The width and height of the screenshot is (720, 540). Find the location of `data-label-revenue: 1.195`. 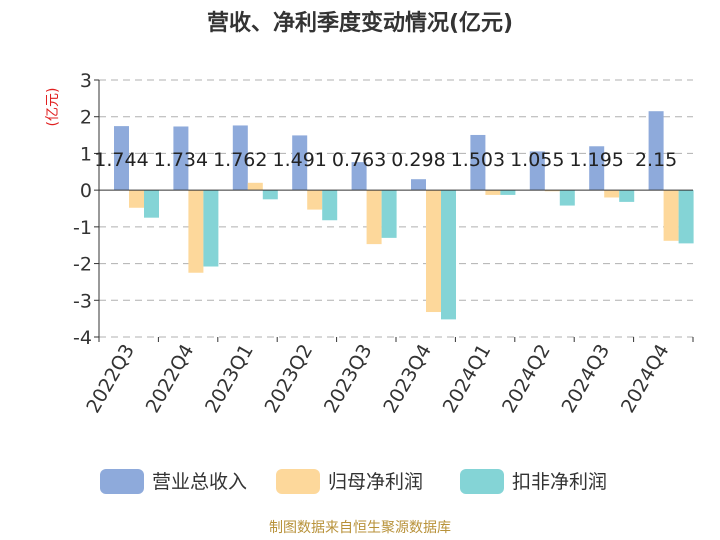

data-label-revenue: 1.195 is located at coordinates (596, 160).